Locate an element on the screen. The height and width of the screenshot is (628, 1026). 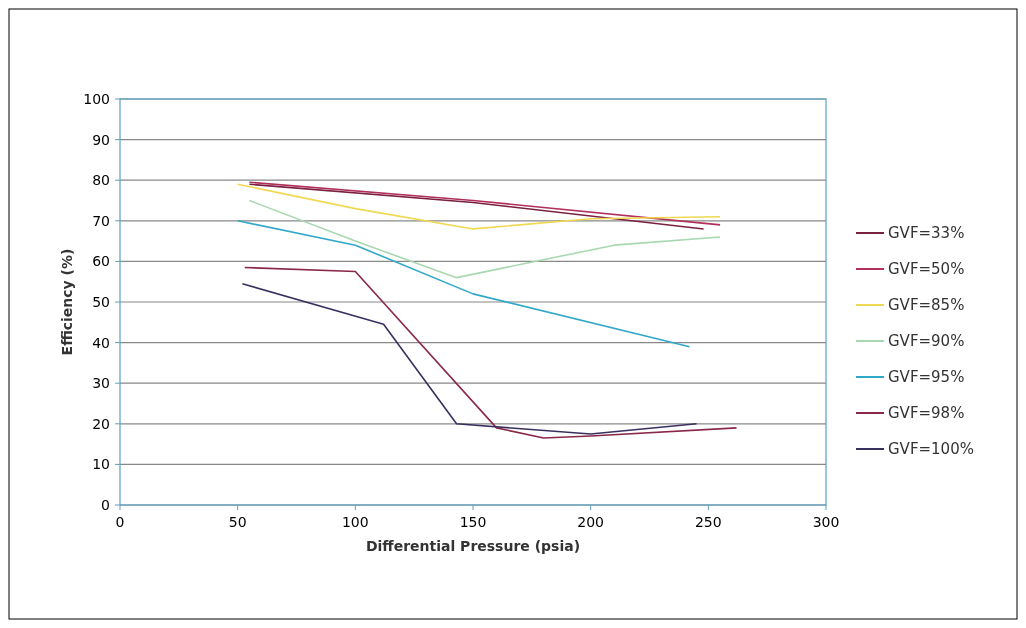
x-axis-title: Differential Pressure (psia) is located at coordinates (473, 546).